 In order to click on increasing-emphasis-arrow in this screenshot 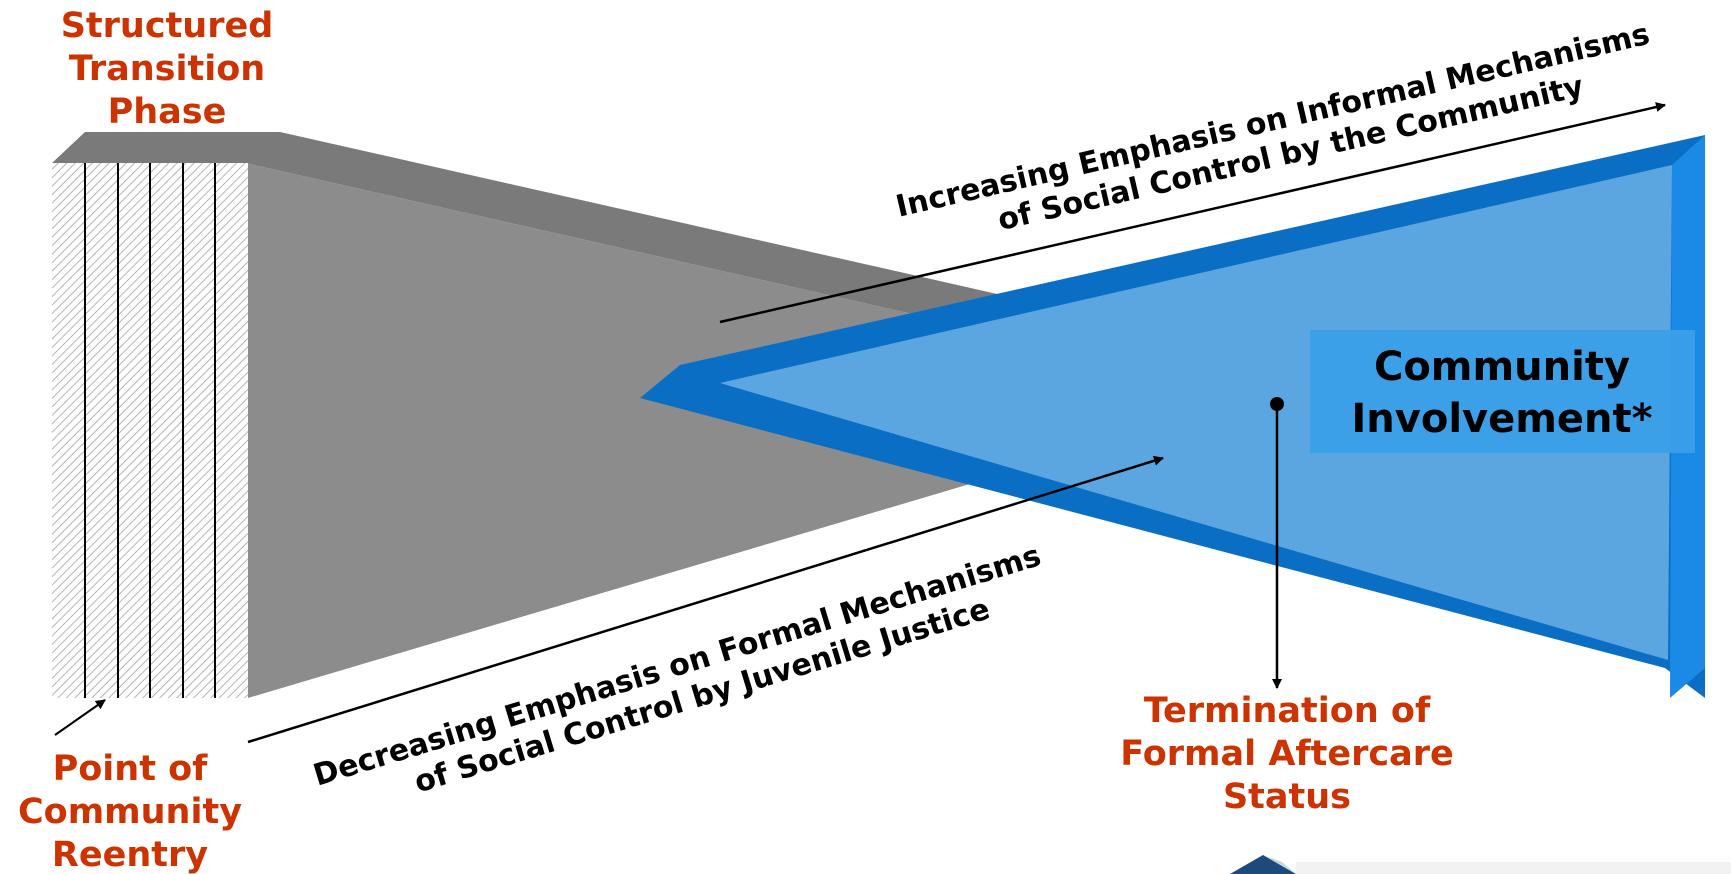, I will do `click(1192, 213)`.